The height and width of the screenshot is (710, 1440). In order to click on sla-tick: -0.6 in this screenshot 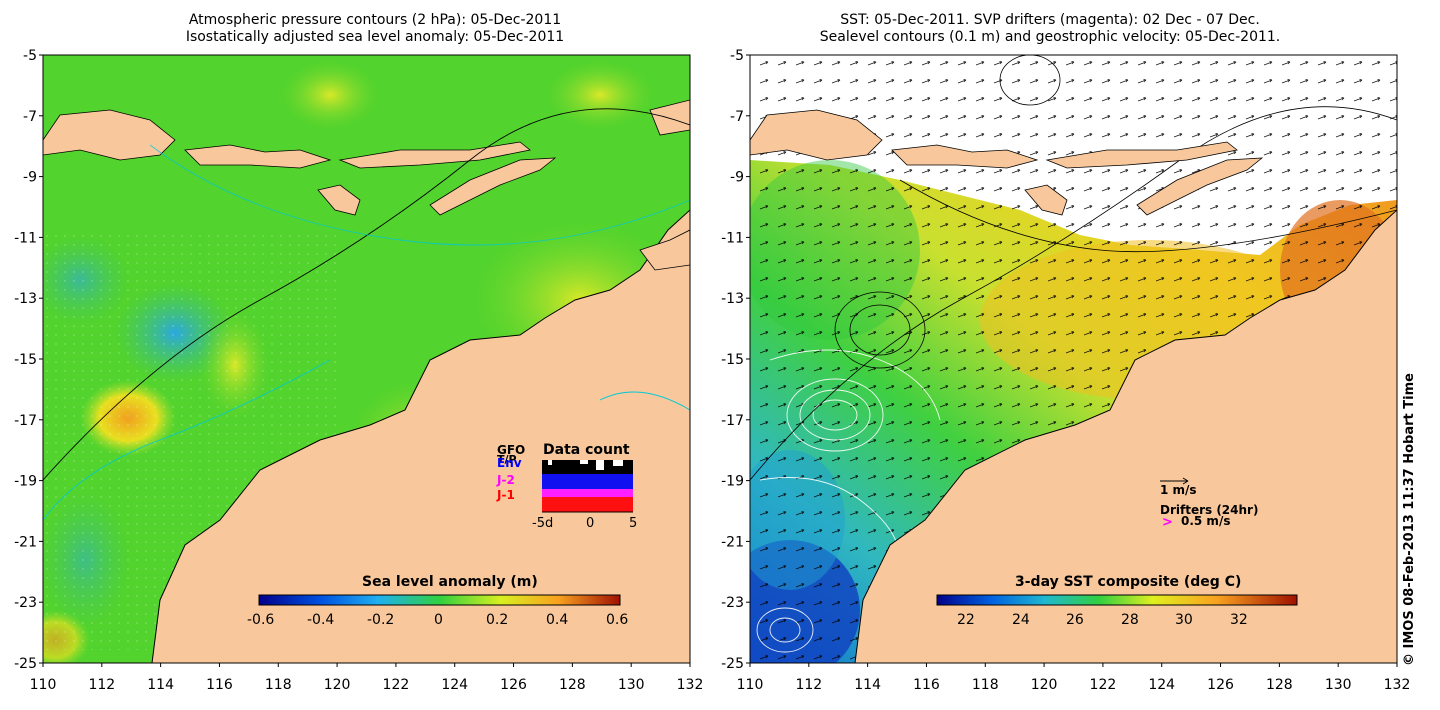, I will do `click(260, 620)`.